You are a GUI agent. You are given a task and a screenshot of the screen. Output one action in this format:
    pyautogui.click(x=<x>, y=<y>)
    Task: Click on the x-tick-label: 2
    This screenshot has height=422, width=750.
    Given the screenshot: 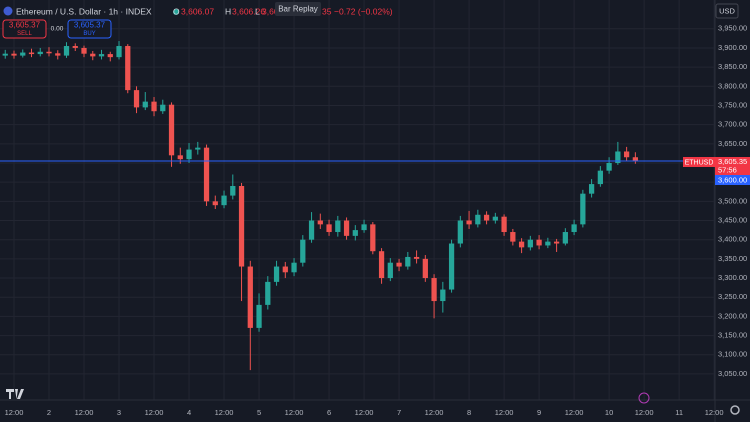 What is the action you would take?
    pyautogui.click(x=49, y=412)
    